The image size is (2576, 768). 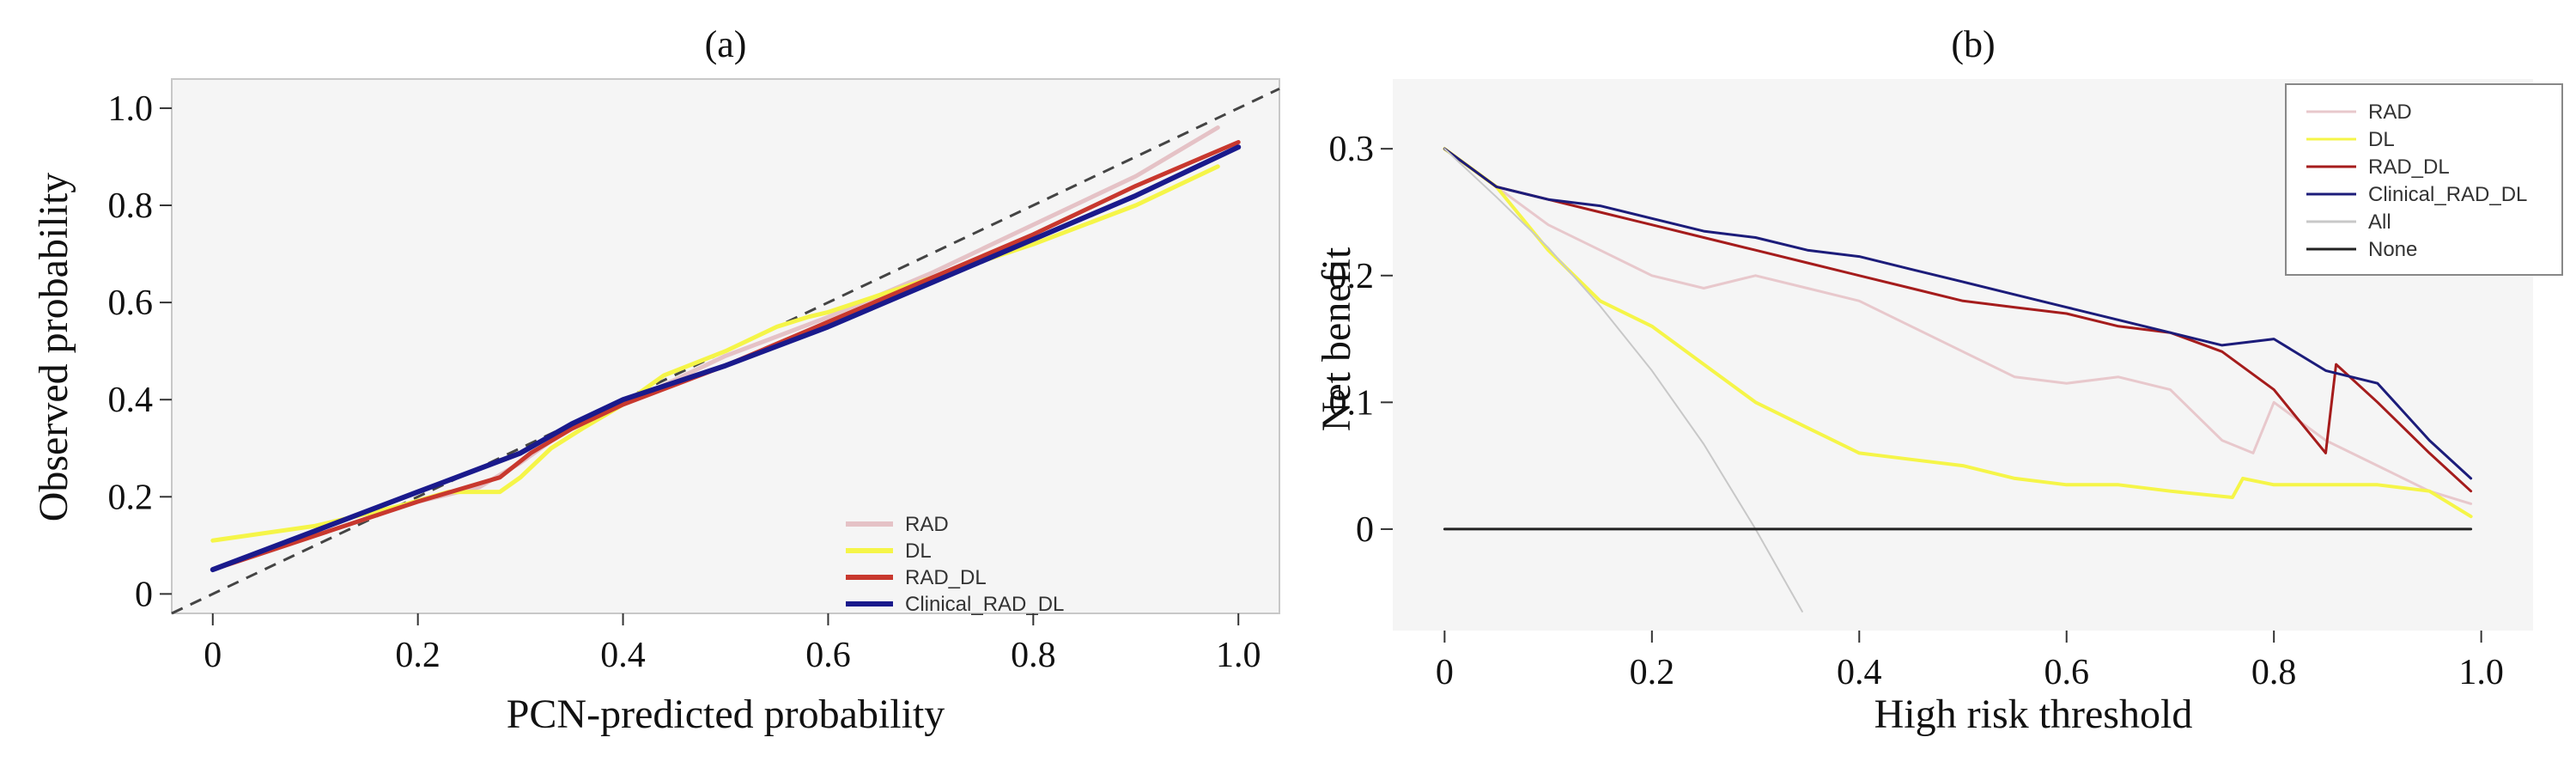 What do you see at coordinates (1352, 149) in the screenshot?
I see `y-tick-label: 0.3` at bounding box center [1352, 149].